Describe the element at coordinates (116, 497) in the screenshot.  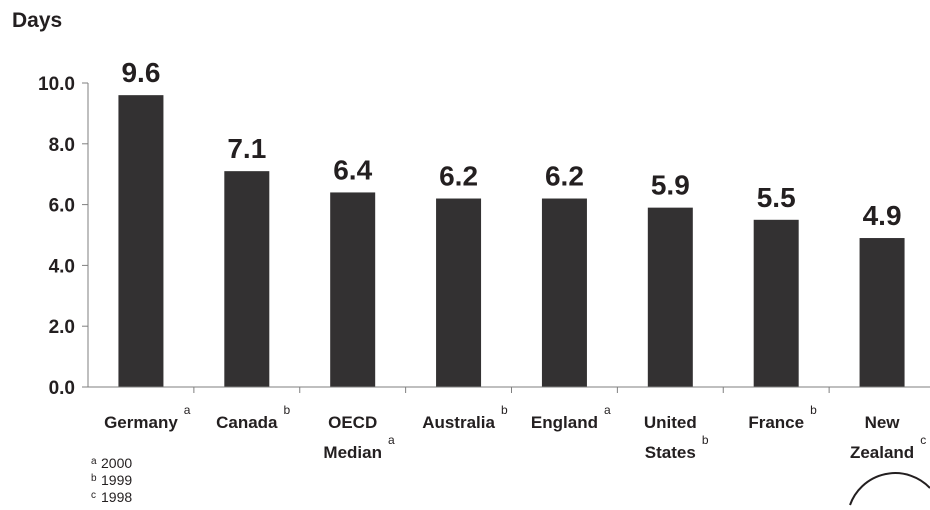
I see `footnote-text: 1998` at that location.